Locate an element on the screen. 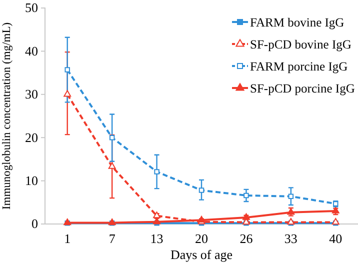  x-tick-label: 26 is located at coordinates (247, 238).